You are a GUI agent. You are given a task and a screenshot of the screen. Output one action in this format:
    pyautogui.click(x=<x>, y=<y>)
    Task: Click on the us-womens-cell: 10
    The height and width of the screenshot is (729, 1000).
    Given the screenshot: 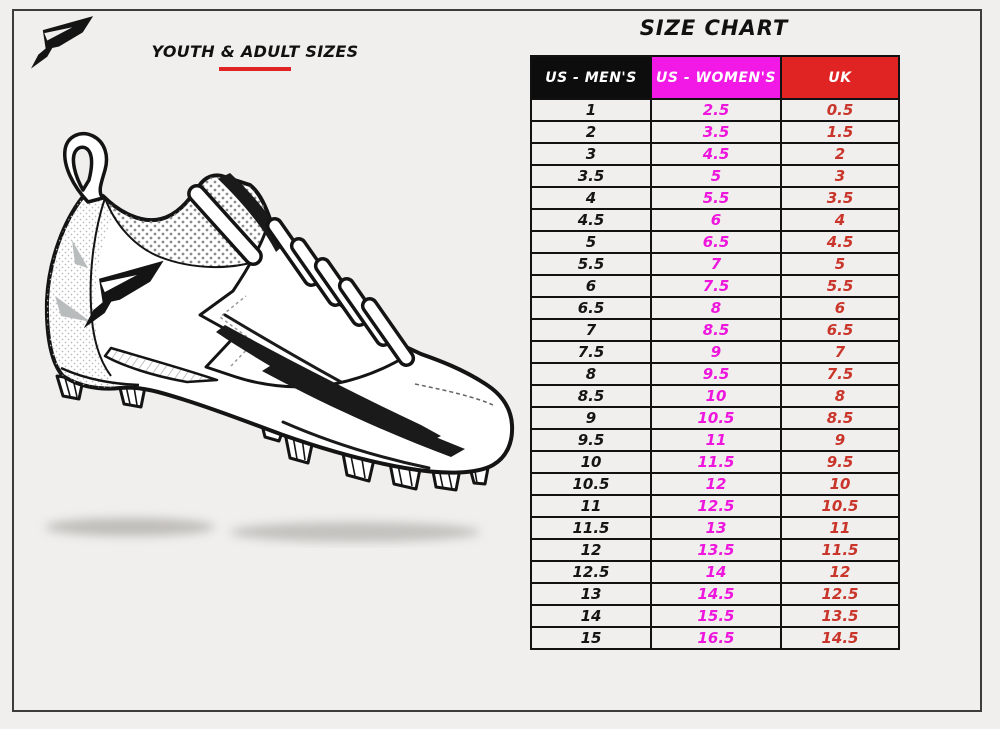 What is the action you would take?
    pyautogui.click(x=716, y=396)
    